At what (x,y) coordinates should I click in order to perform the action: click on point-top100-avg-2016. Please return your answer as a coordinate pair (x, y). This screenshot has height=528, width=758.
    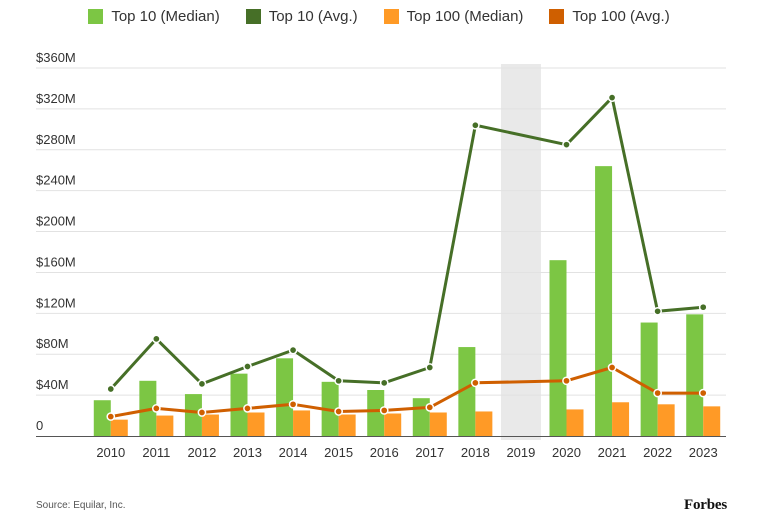
    Looking at the image, I should click on (384, 410).